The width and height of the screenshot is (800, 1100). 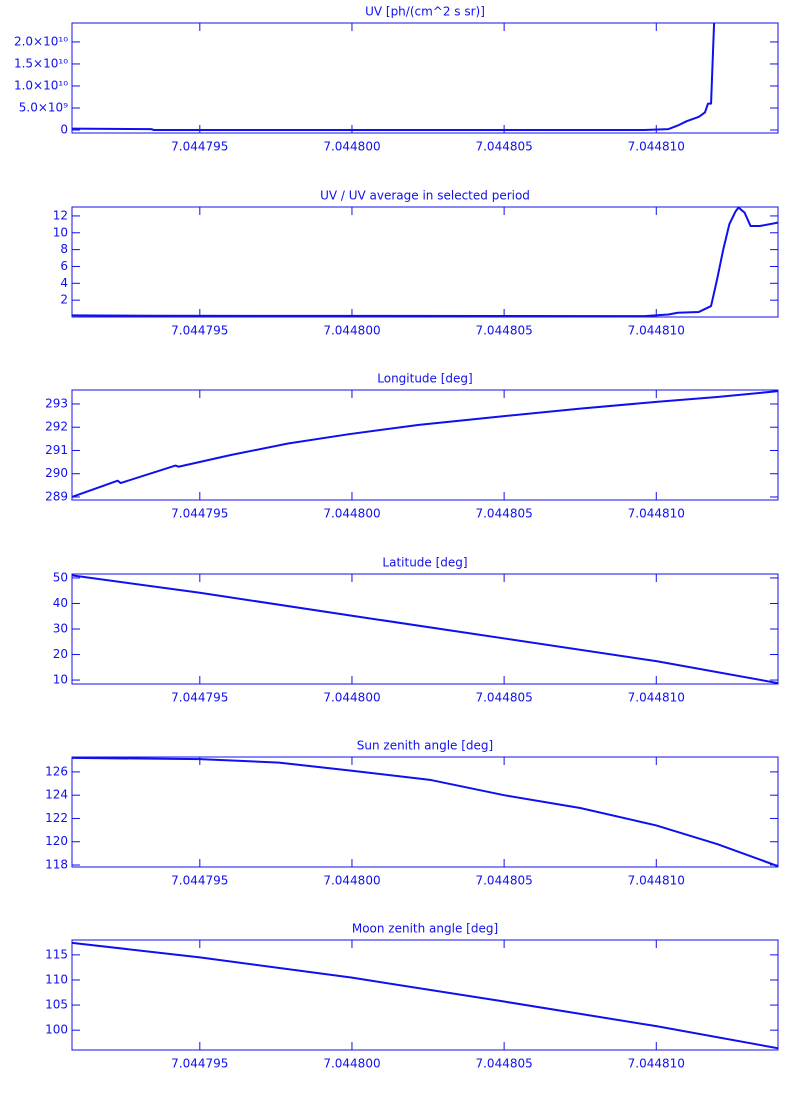 What do you see at coordinates (425, 746) in the screenshot?
I see `plot-title: Sun zenith angle [deg]` at bounding box center [425, 746].